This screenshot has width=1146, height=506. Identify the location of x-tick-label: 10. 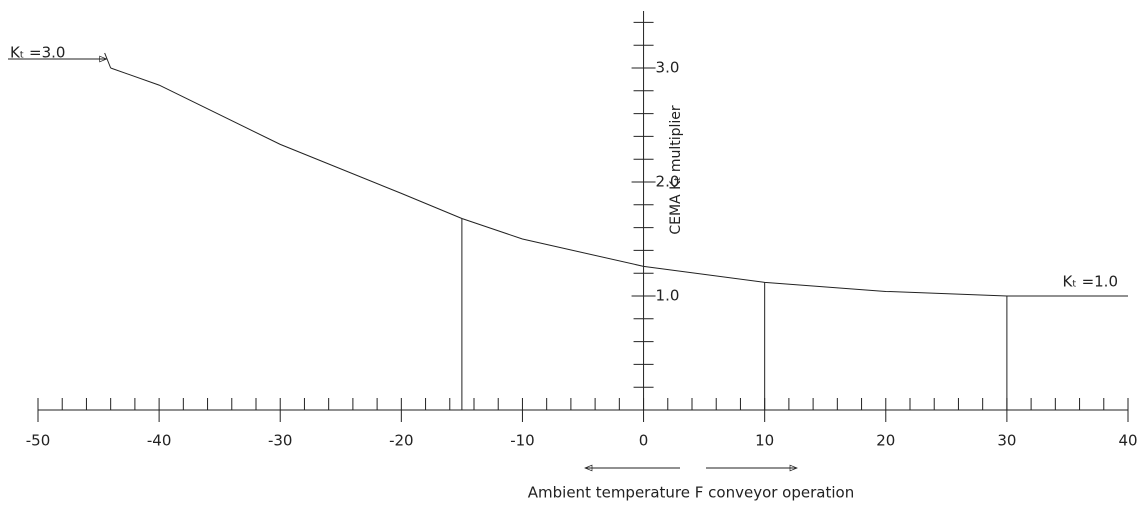
(764, 441).